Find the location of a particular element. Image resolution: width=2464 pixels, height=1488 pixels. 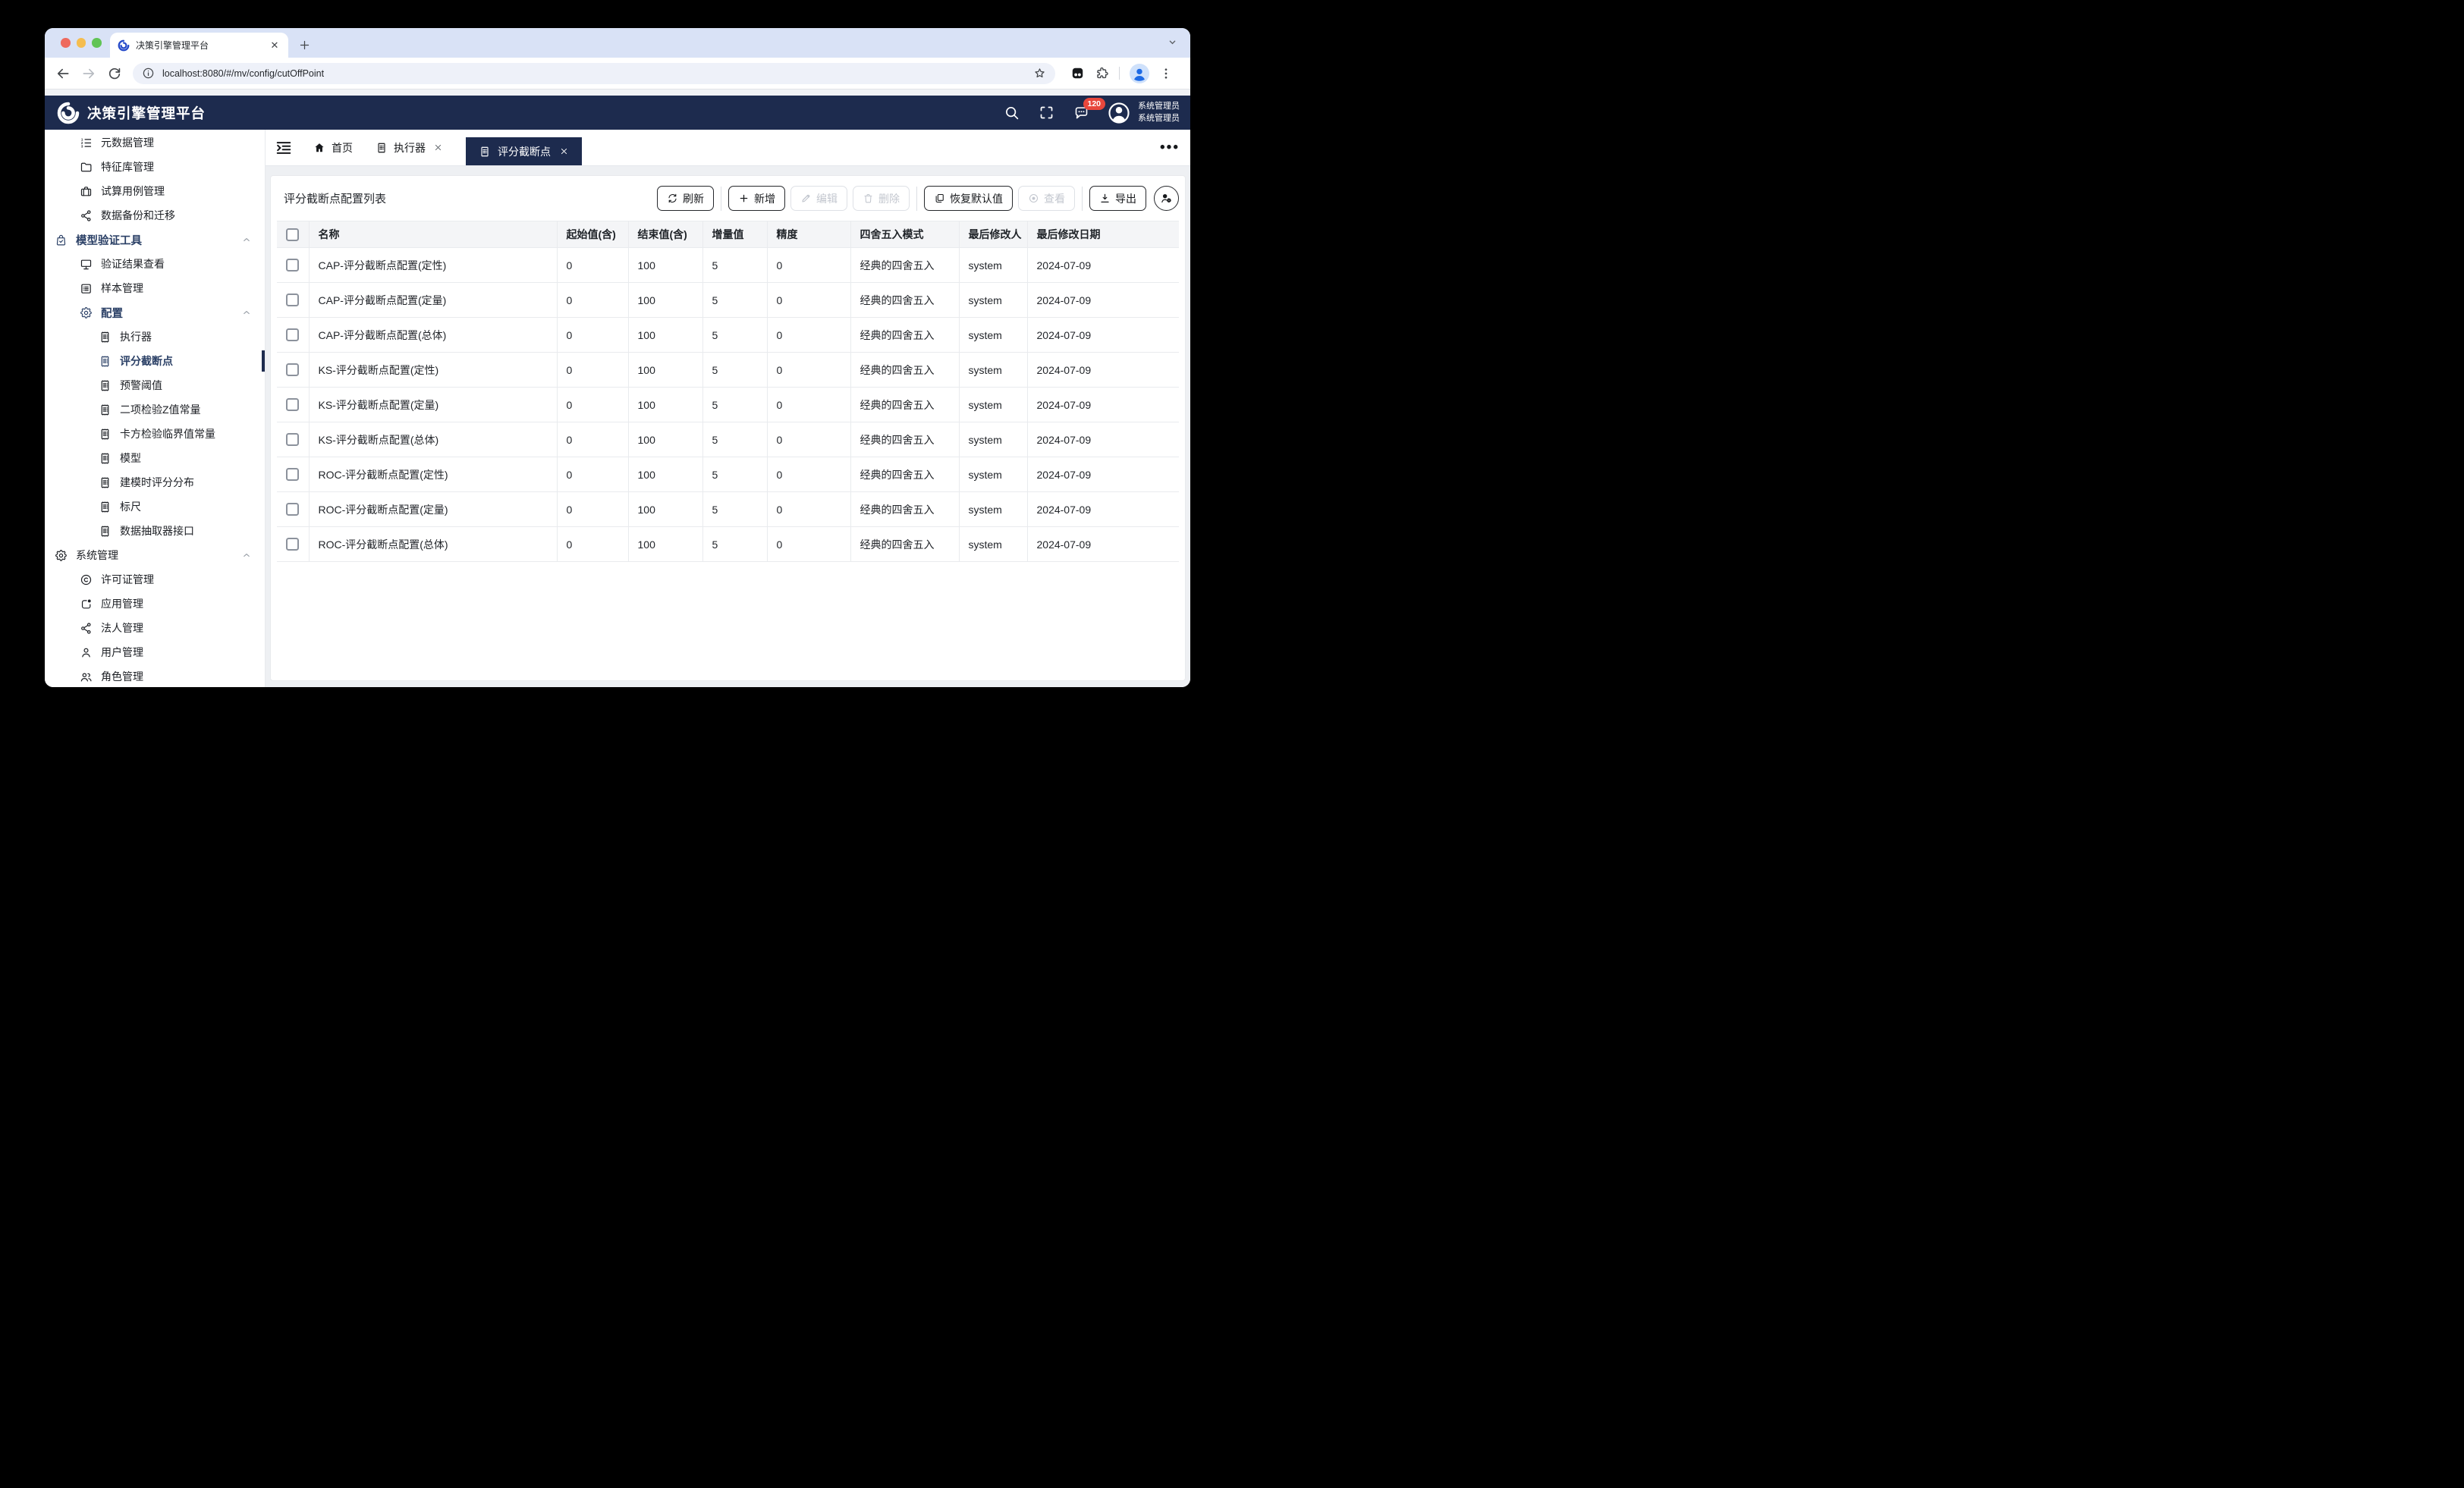

browser-menu-kebab-icon is located at coordinates (1166, 73).